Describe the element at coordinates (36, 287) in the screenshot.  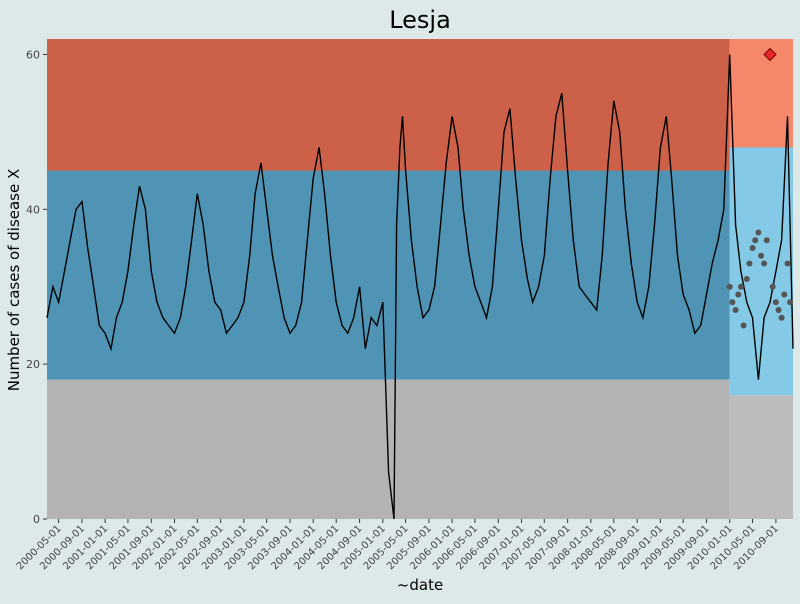
I see `y-axis: 0 20 40 60` at that location.